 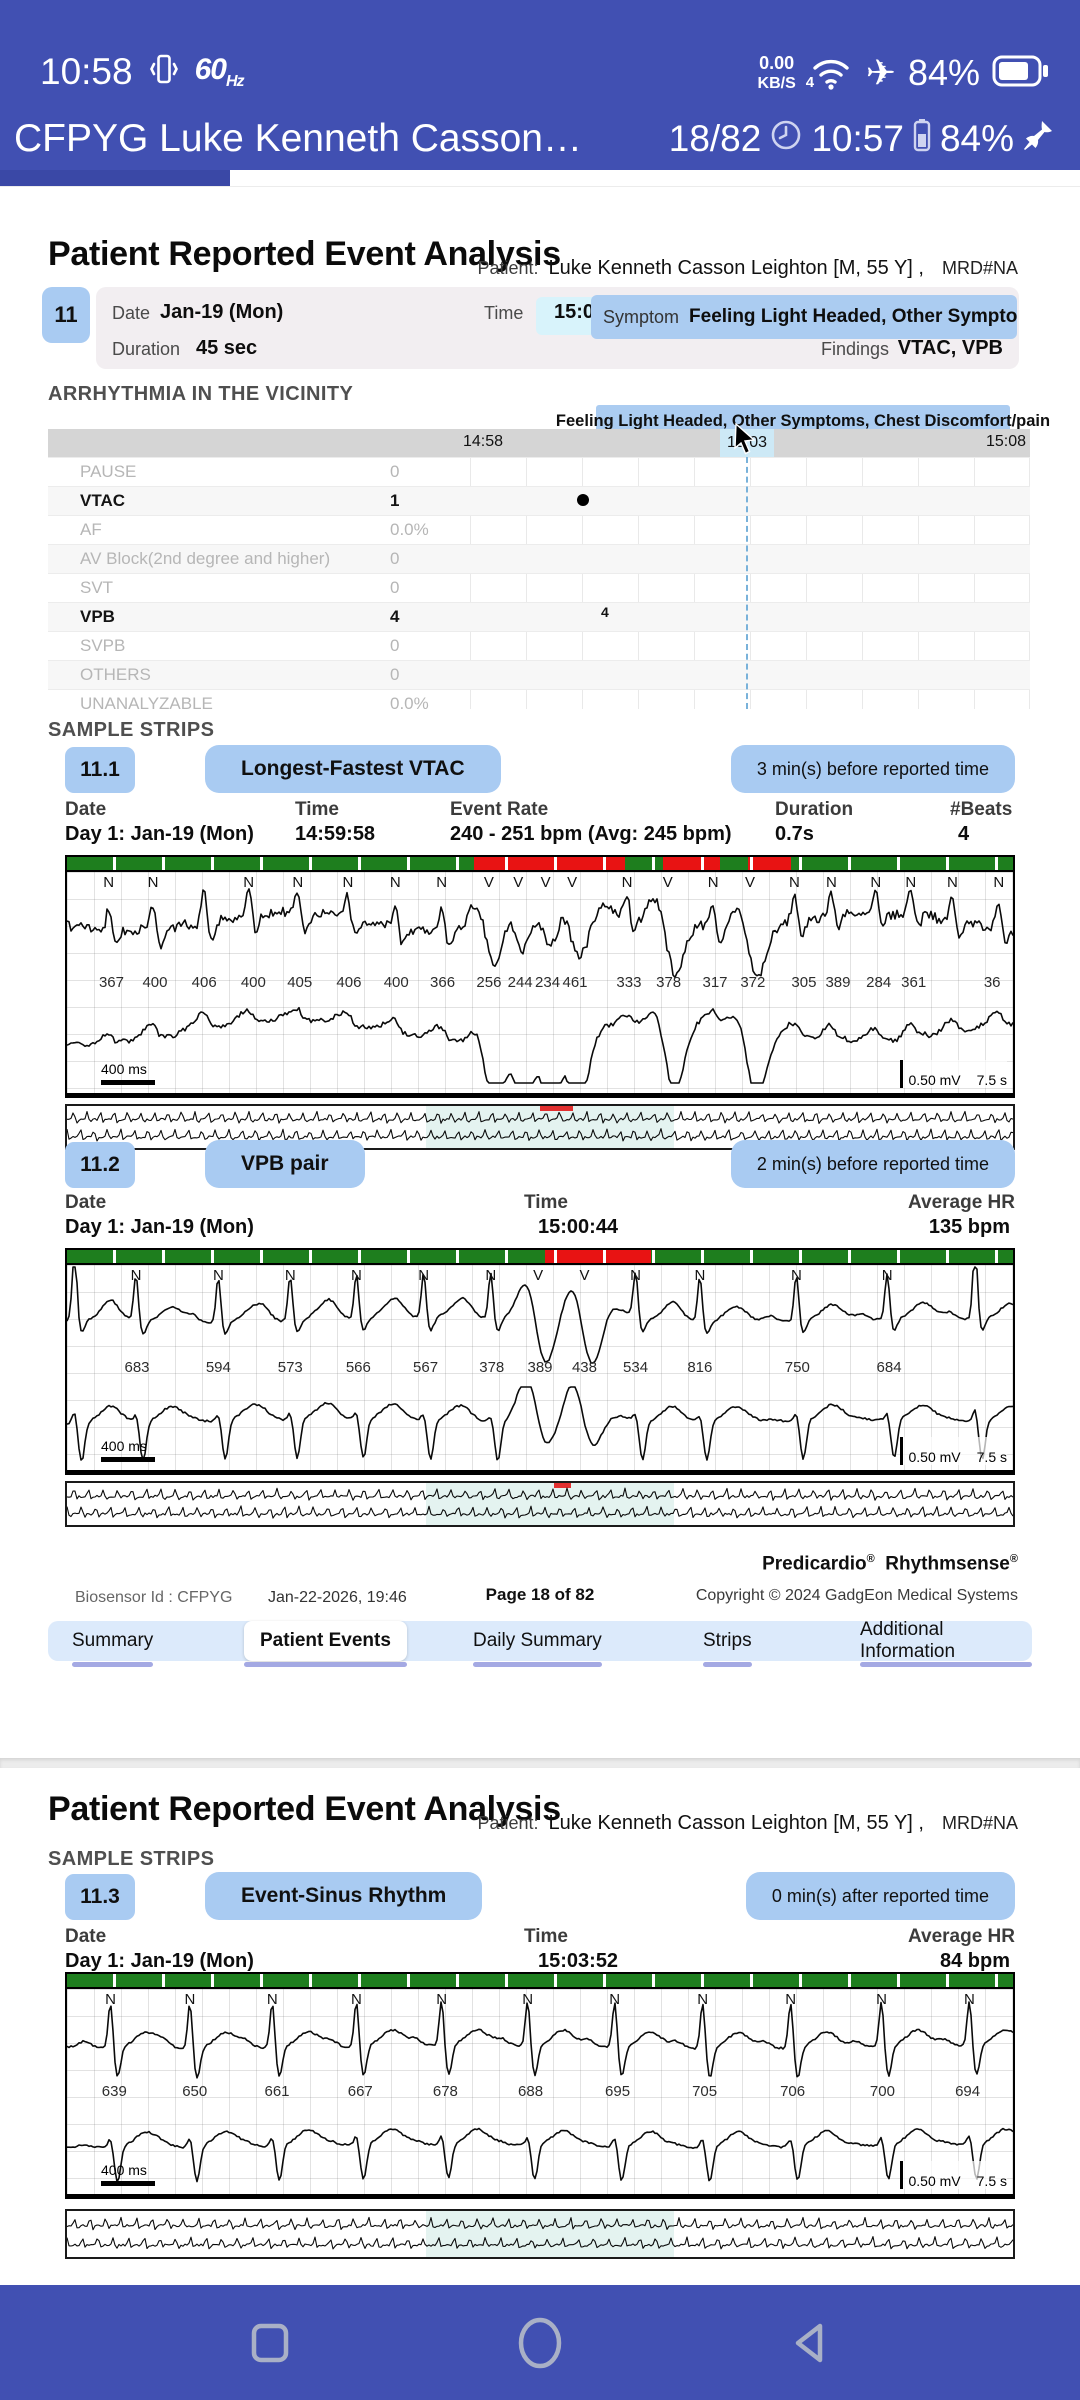 I want to click on tab-patient-events: Patient Events, so click(x=325, y=1644).